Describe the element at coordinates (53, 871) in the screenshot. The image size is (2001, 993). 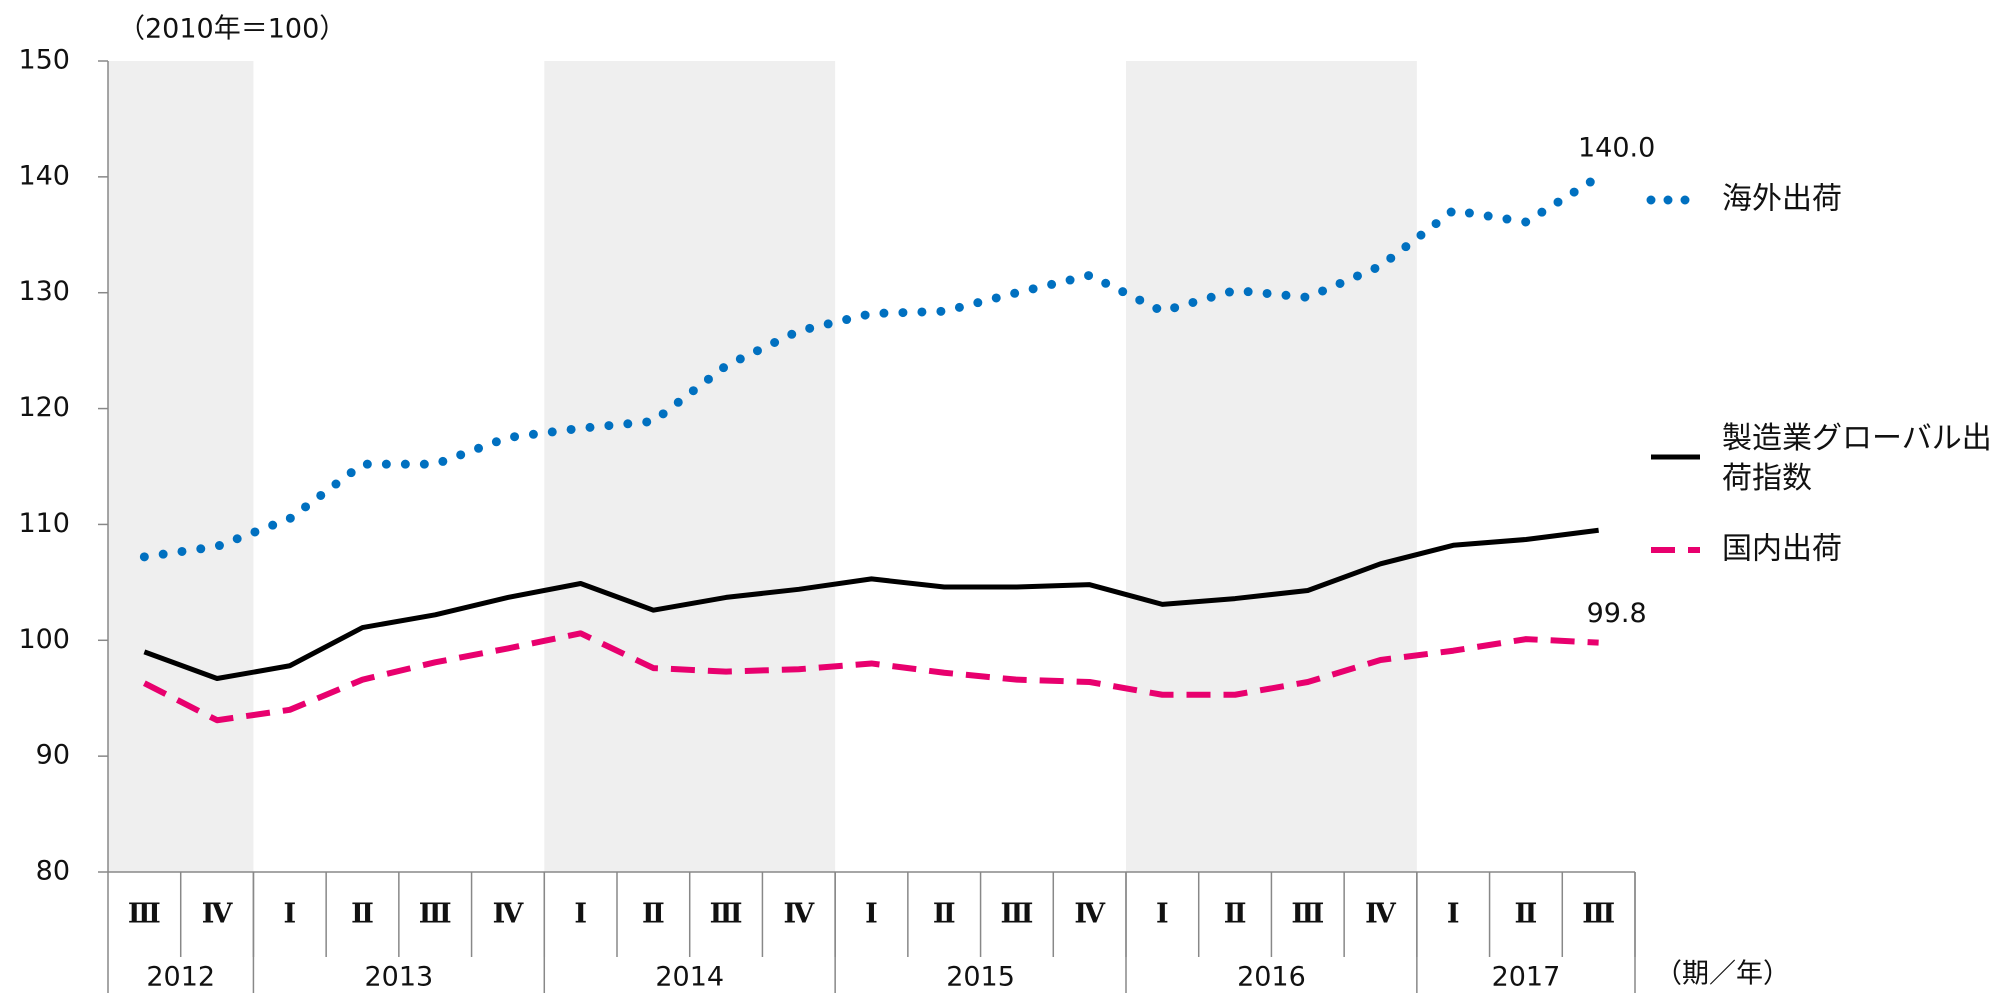
I see `y-tick-label: 80` at that location.